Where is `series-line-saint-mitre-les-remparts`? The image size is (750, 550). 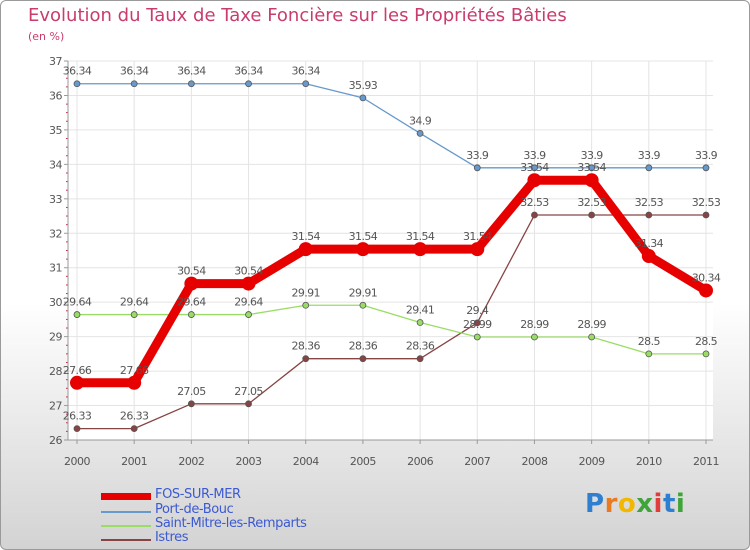 series-line-saint-mitre-les-remparts is located at coordinates (391, 329).